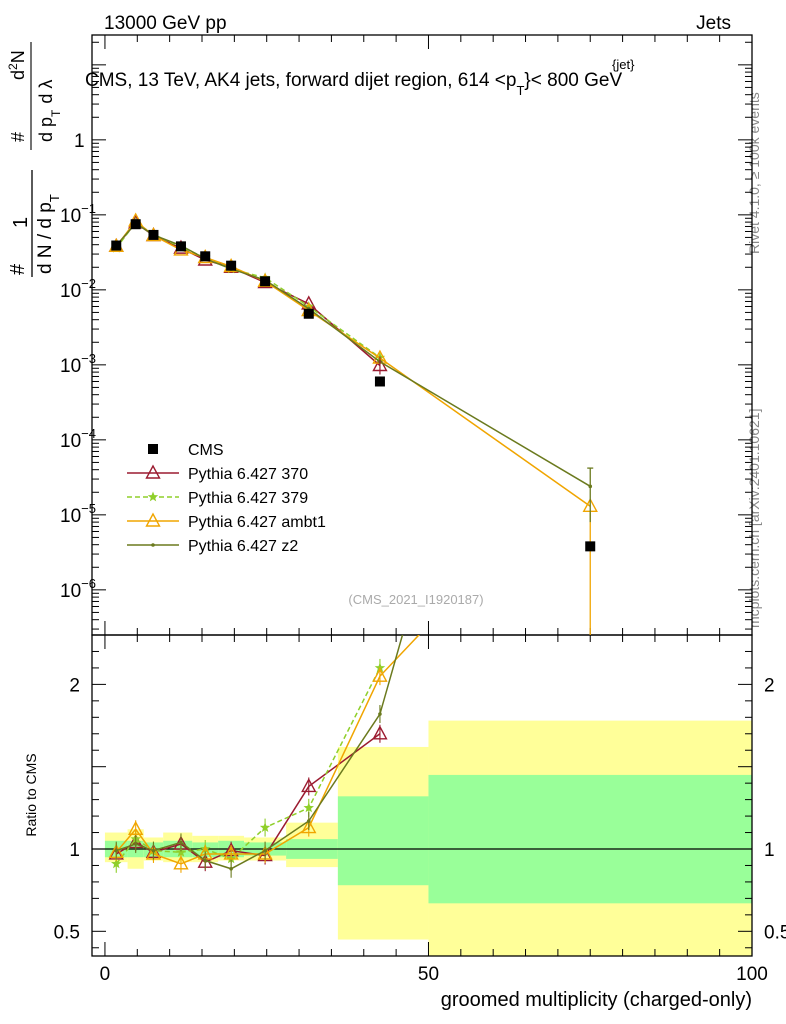 The height and width of the screenshot is (1024, 786). I want to click on svg-text: d2N, so click(17, 65).